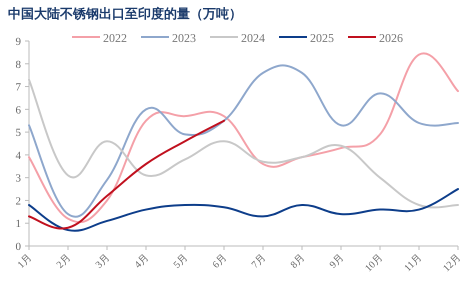 The width and height of the screenshot is (463, 286). I want to click on x-tick-label: 1月, so click(25, 261).